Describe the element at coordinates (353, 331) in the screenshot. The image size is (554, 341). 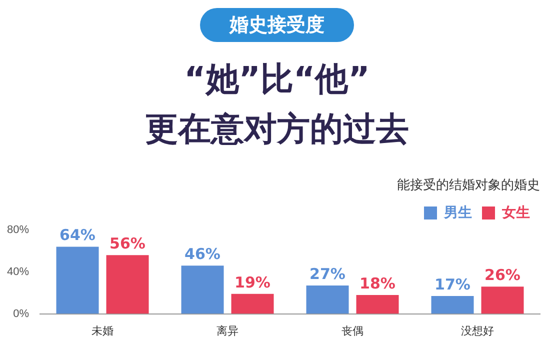
I see `x-tick-label: 丧偶` at that location.